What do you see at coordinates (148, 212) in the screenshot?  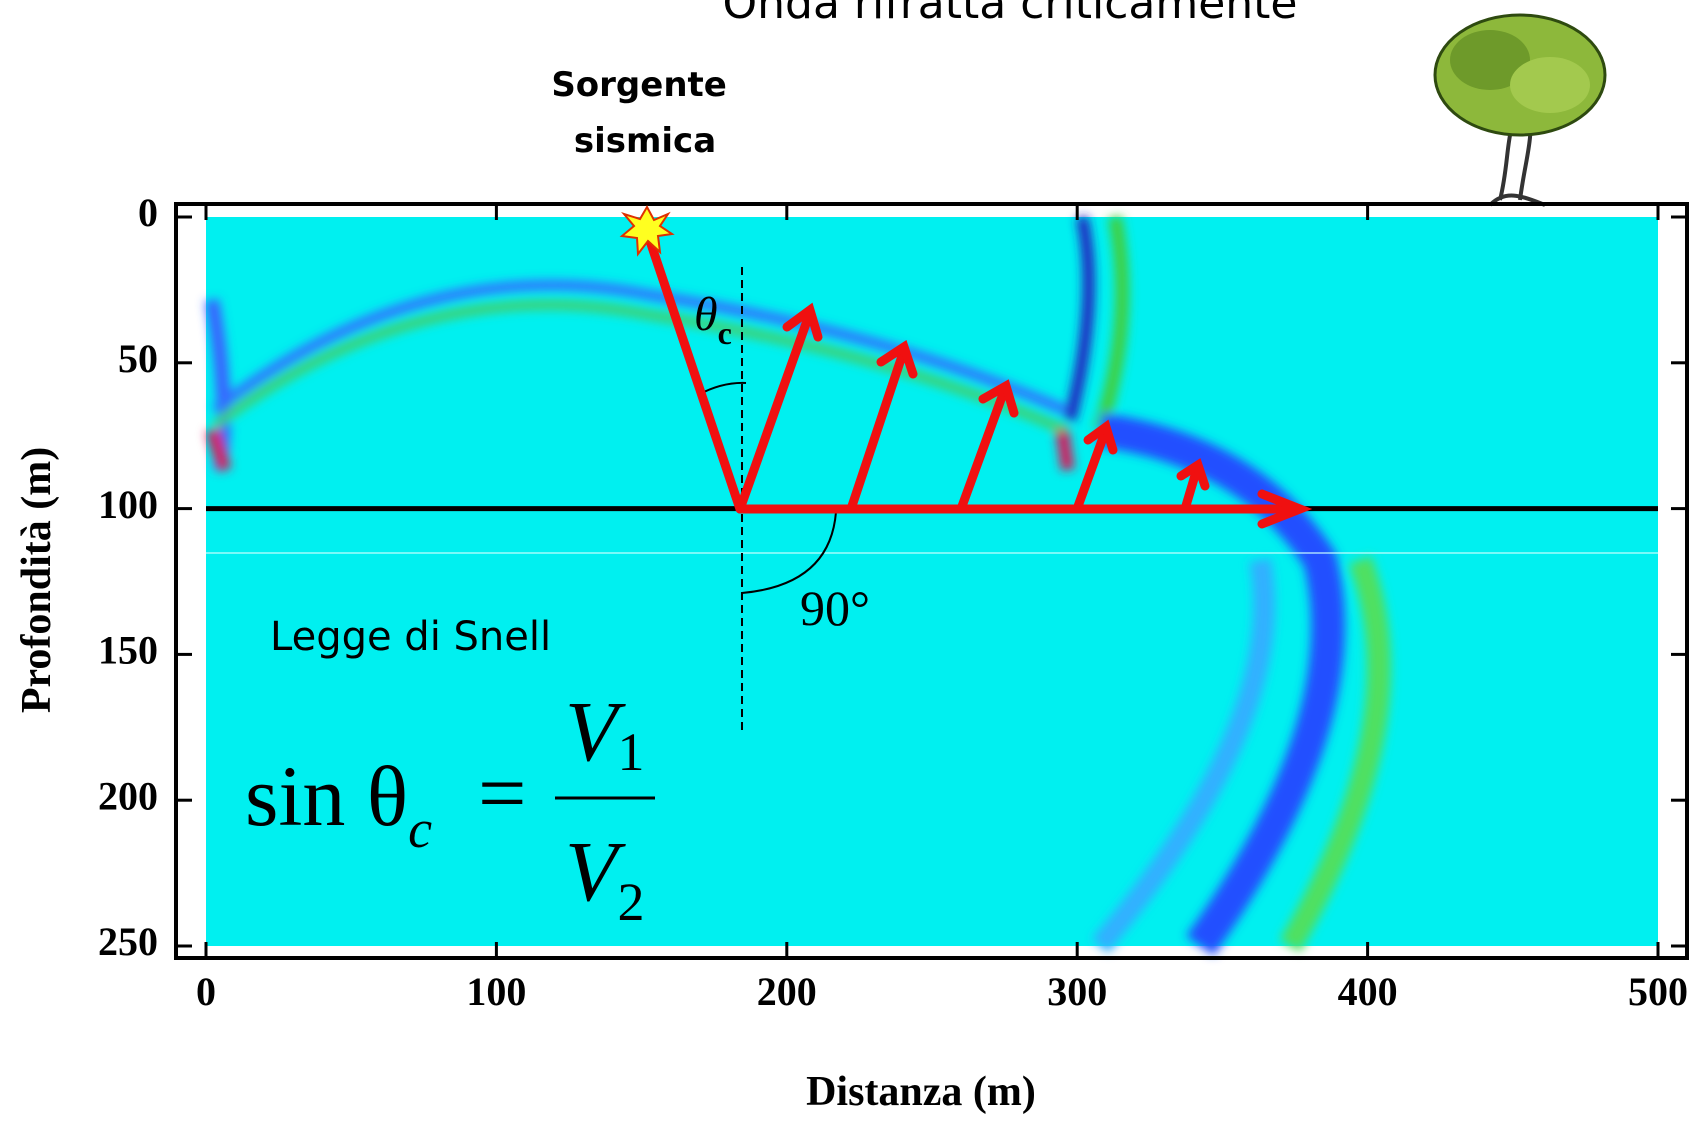 I see `y-tick-label: 0` at bounding box center [148, 212].